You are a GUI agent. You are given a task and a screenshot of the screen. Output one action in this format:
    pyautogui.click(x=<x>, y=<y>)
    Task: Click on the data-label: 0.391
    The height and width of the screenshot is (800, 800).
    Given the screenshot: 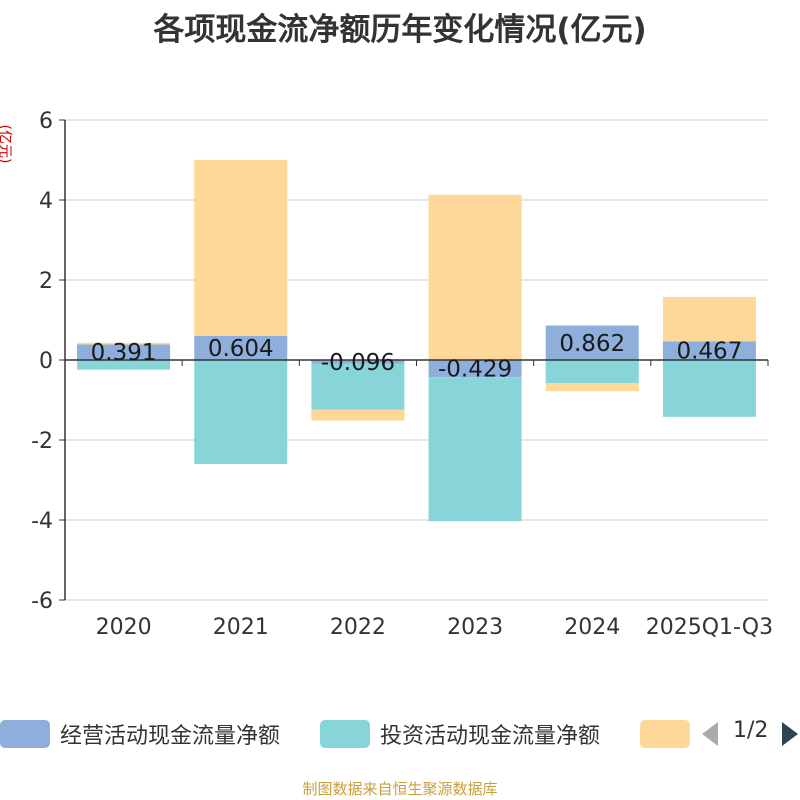 What is the action you would take?
    pyautogui.click(x=124, y=353)
    